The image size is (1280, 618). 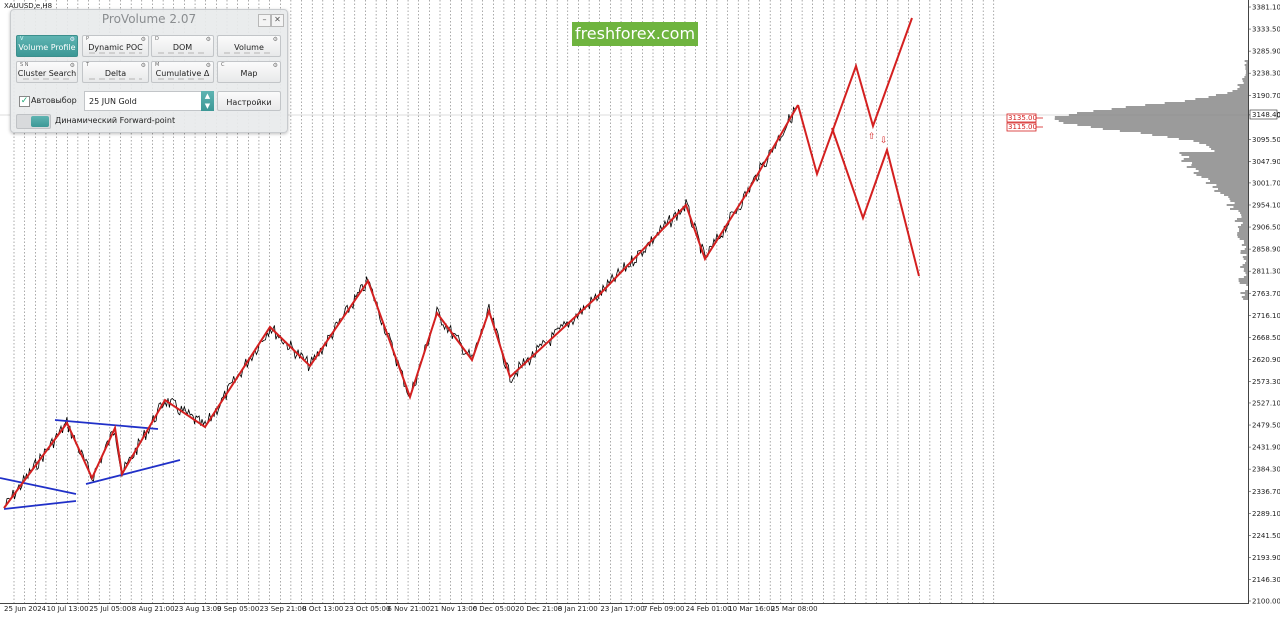 I want to click on price-tick-label: 2289.10, so click(x=1266, y=514).